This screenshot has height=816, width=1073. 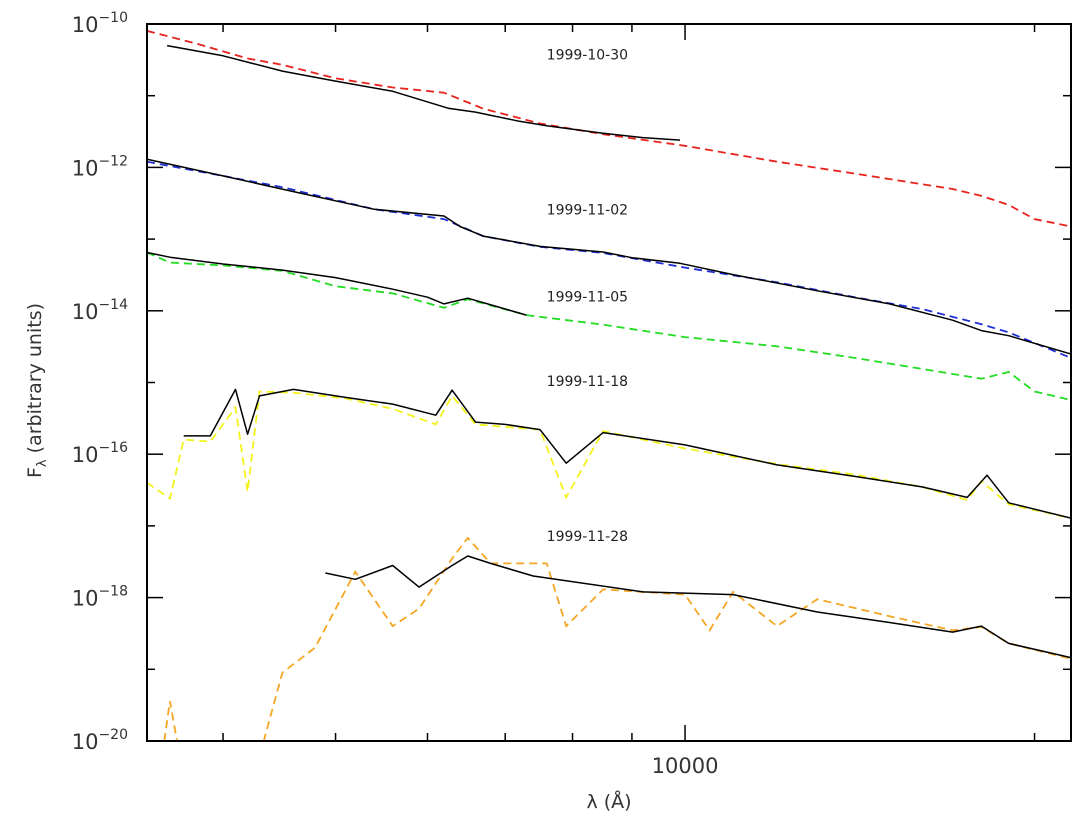 I want to click on y-axis-title-main: F, so click(x=35, y=472).